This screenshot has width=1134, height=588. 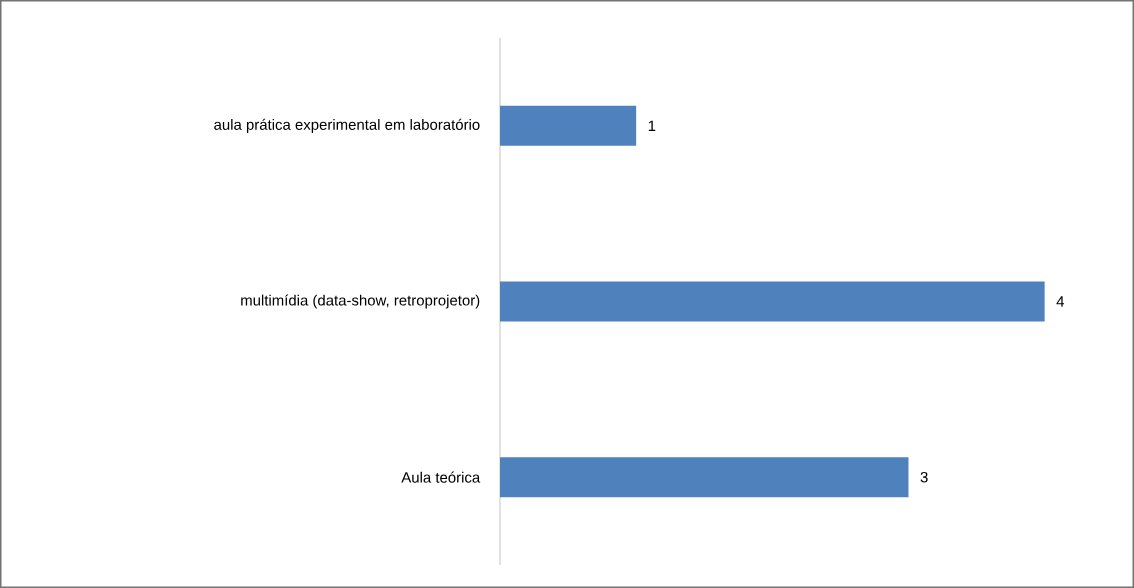 What do you see at coordinates (360, 301) in the screenshot?
I see `y-tick-label: multimídia (data-show, retroprojetor)` at bounding box center [360, 301].